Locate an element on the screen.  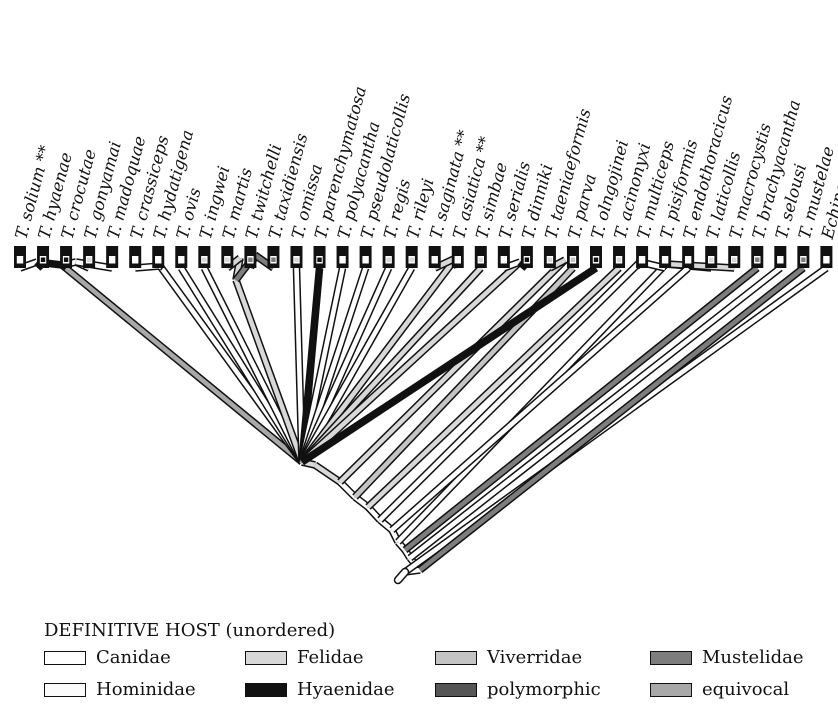
legend-swatch-equivocal is located at coordinates (671, 689).